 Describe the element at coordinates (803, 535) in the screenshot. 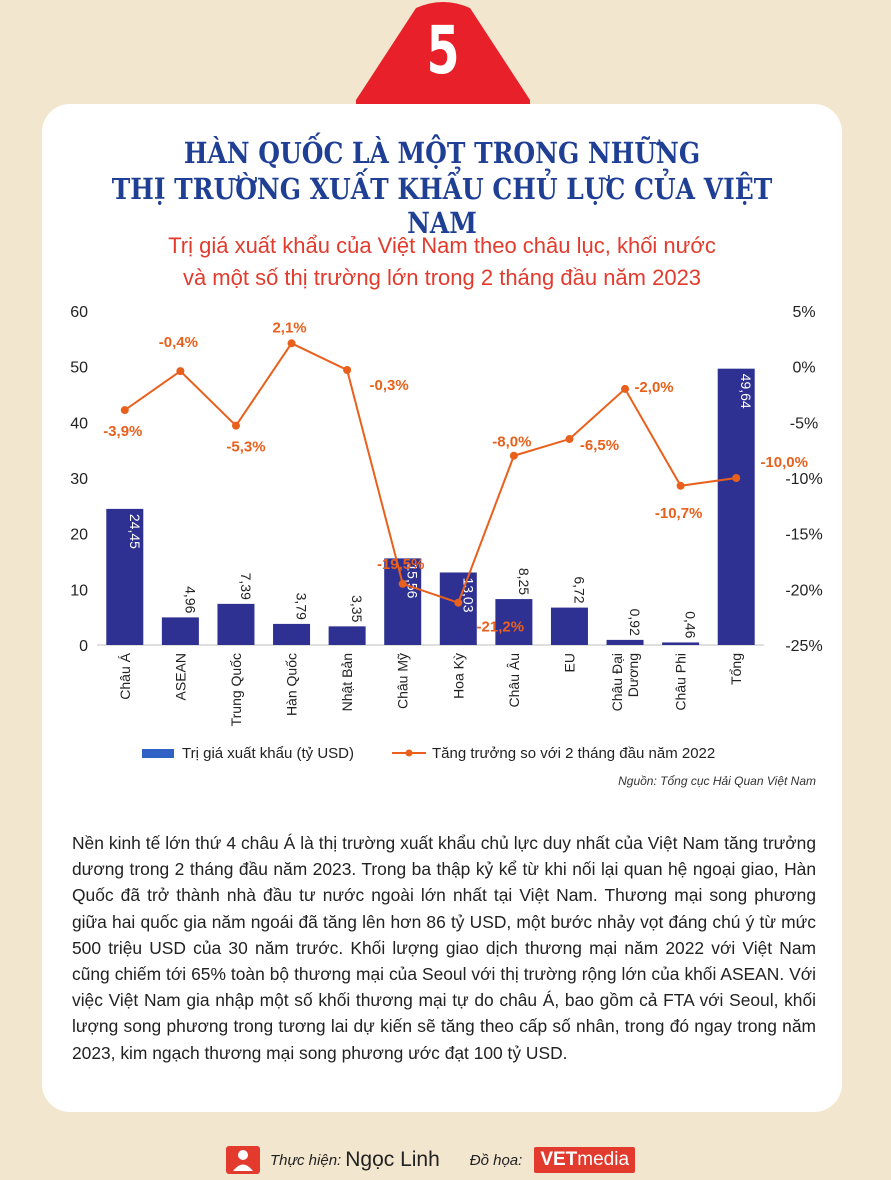

I see `right-axis-tick: -15%` at that location.